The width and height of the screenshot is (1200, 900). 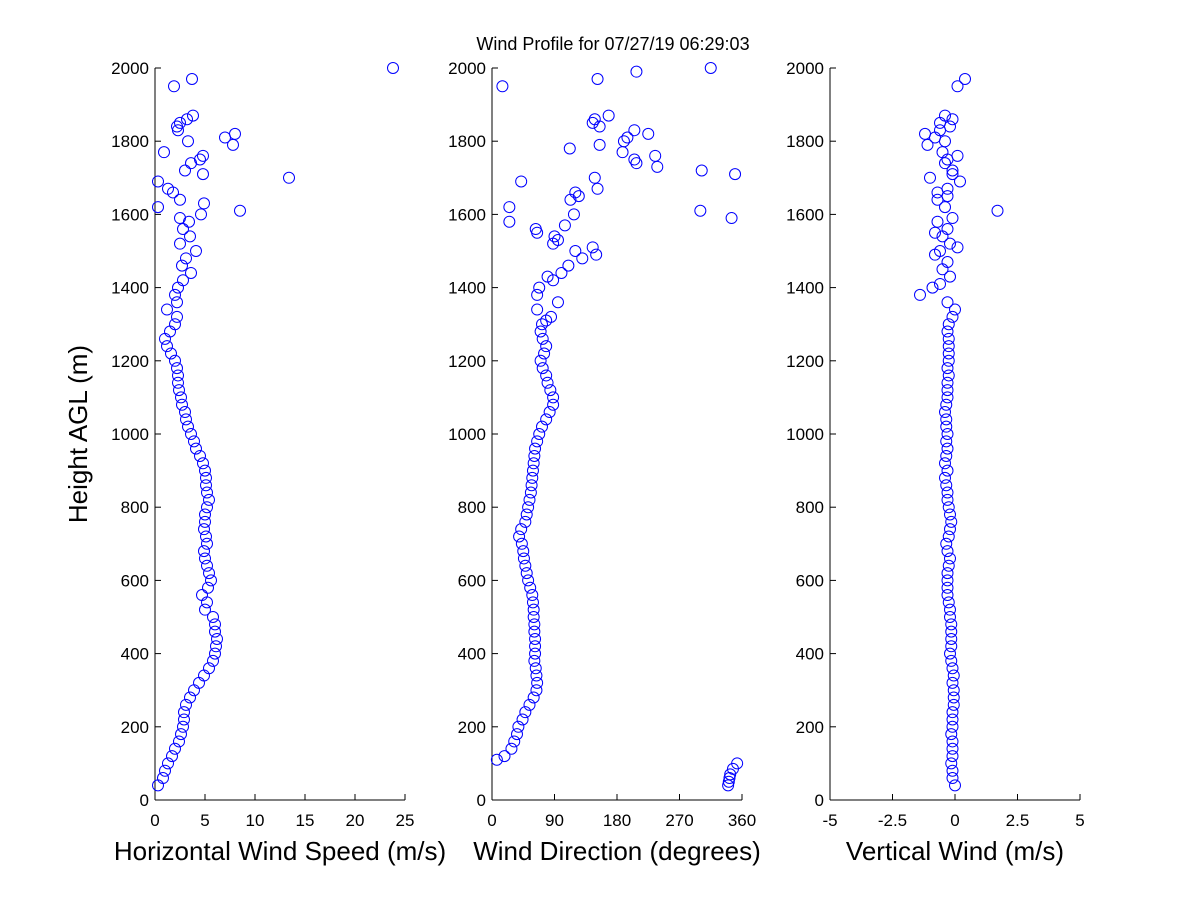 What do you see at coordinates (679, 820) in the screenshot?
I see `x-tick-label: 270` at bounding box center [679, 820].